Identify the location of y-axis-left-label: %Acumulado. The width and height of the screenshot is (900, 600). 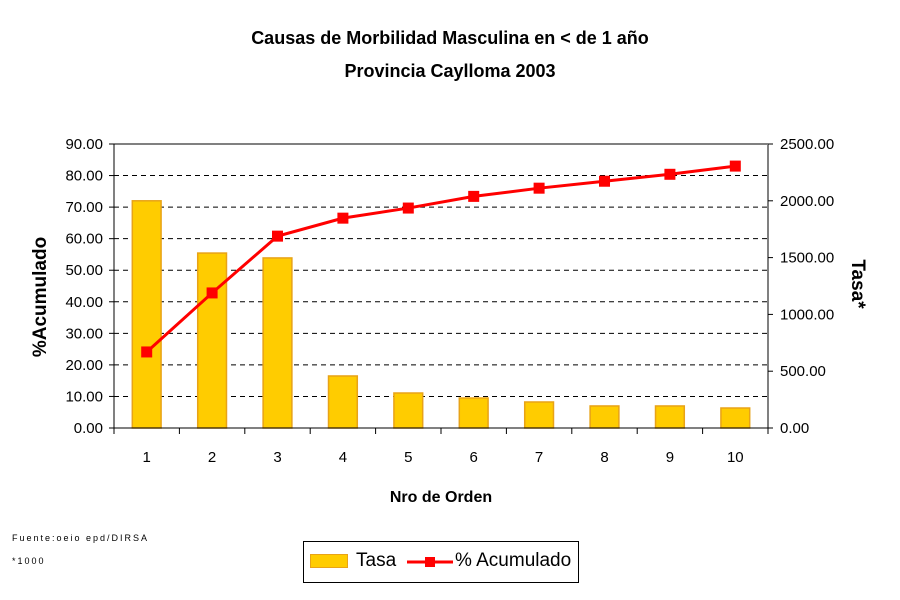
(40, 297).